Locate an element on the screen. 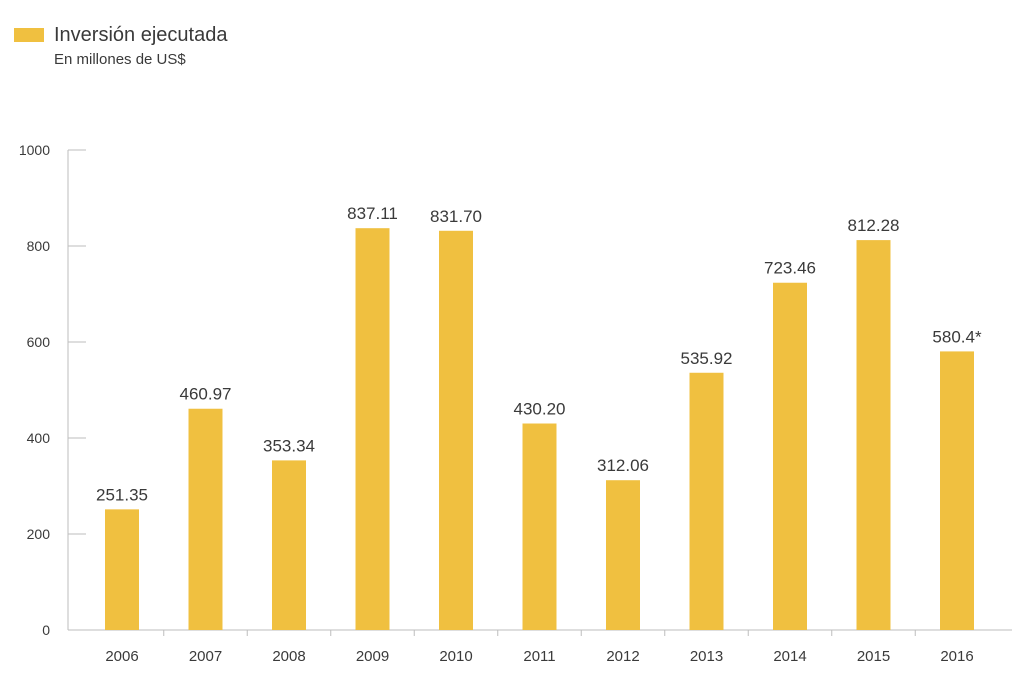 This screenshot has width=1024, height=680. bar-2009 is located at coordinates (372, 429).